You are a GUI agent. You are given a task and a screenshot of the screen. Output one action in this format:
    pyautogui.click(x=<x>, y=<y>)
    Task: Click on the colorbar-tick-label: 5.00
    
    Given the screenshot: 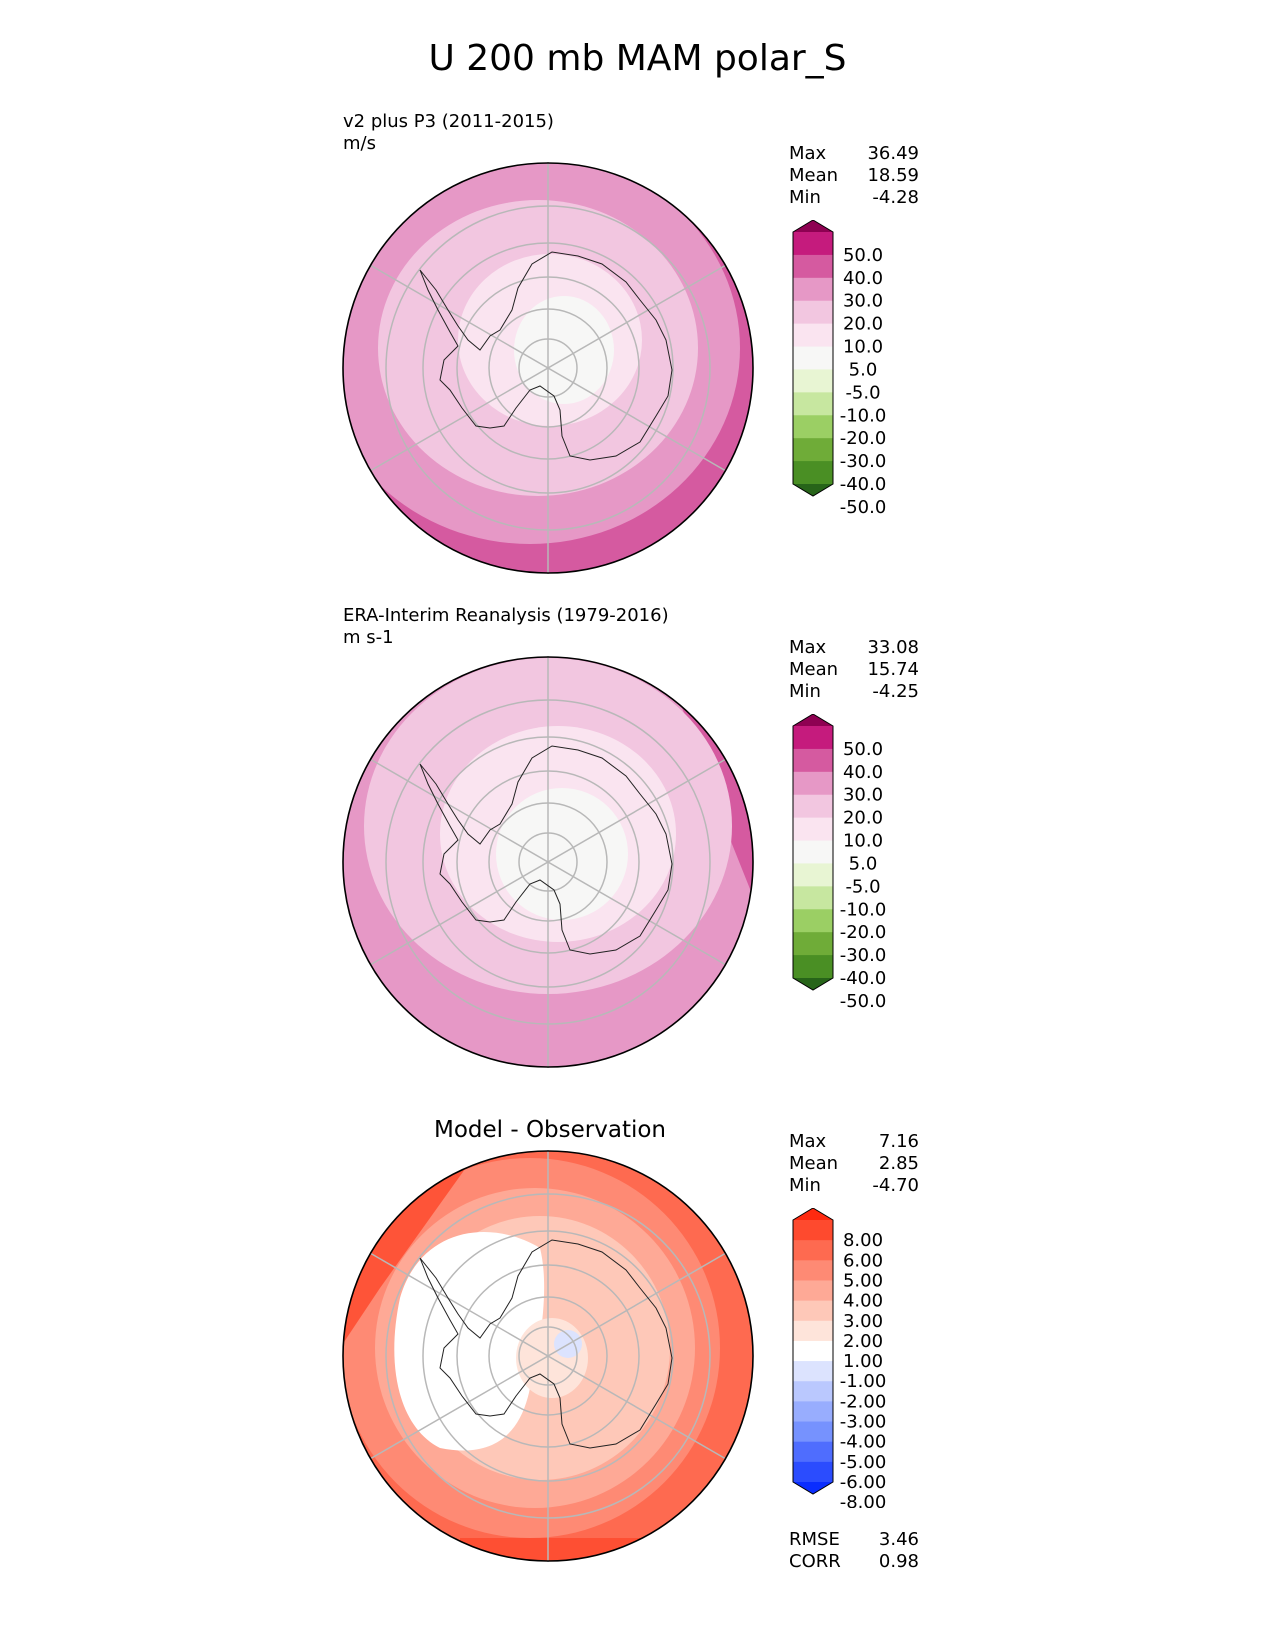 What is the action you would take?
    pyautogui.click(x=863, y=1280)
    